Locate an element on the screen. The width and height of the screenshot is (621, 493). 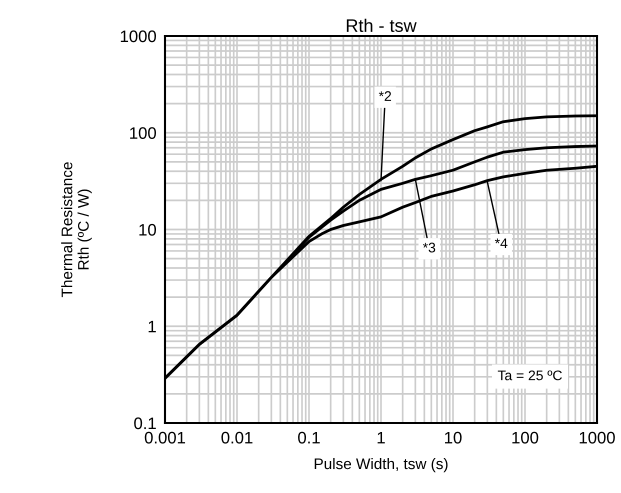
chart-title: Rth - tsw is located at coordinates (381, 25).